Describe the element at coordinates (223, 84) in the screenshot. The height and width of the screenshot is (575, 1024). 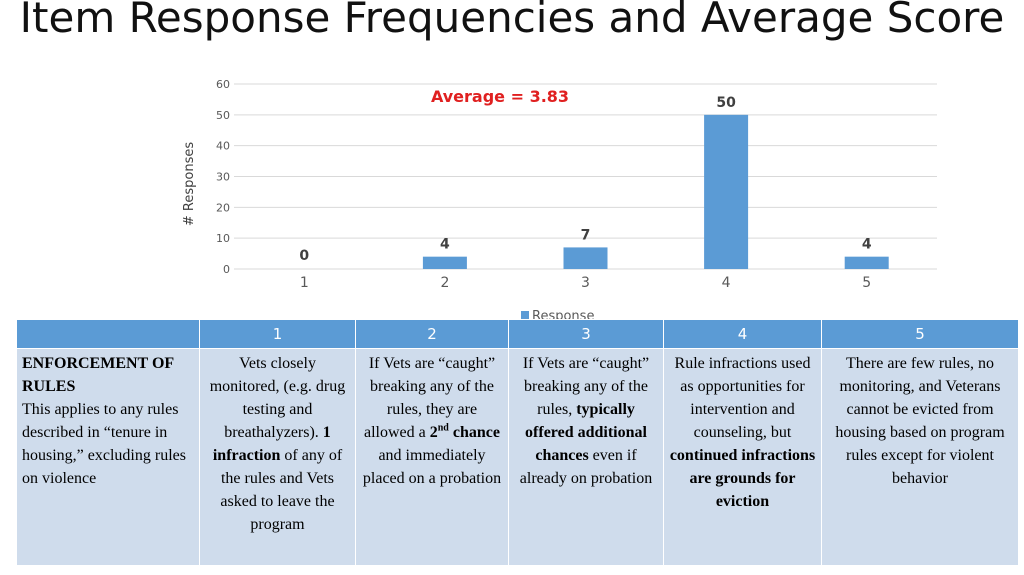
I see `y-tick-label: 60` at that location.